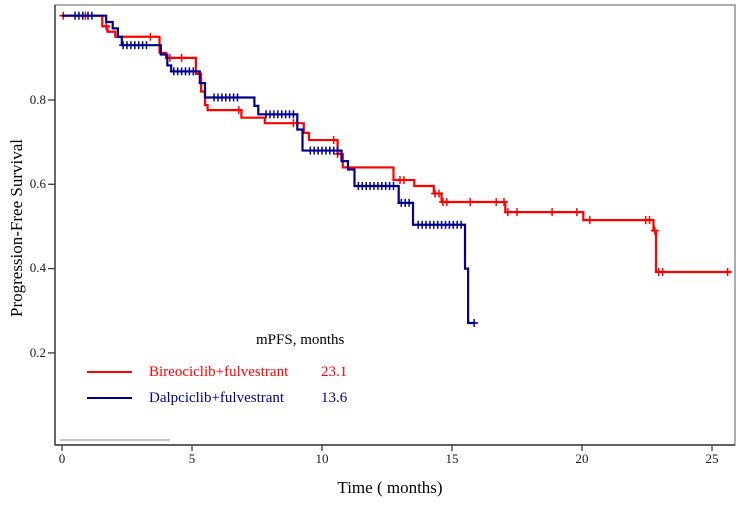  I want to click on legend-label-bireociclib: Bireociclib+fulvestrant, so click(219, 372).